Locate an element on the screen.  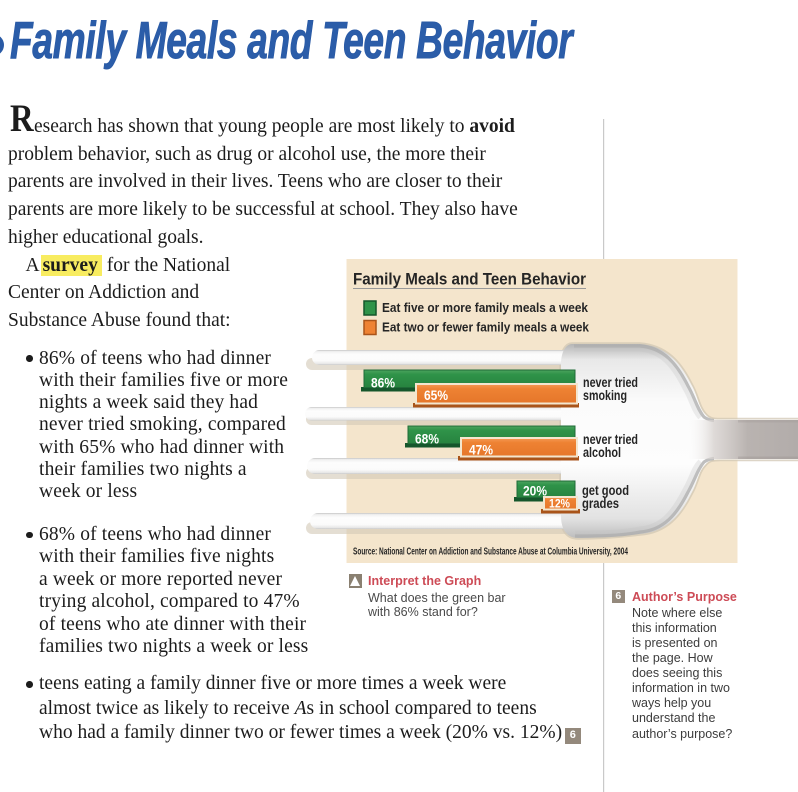
svg-text: 20% is located at coordinates (535, 491).